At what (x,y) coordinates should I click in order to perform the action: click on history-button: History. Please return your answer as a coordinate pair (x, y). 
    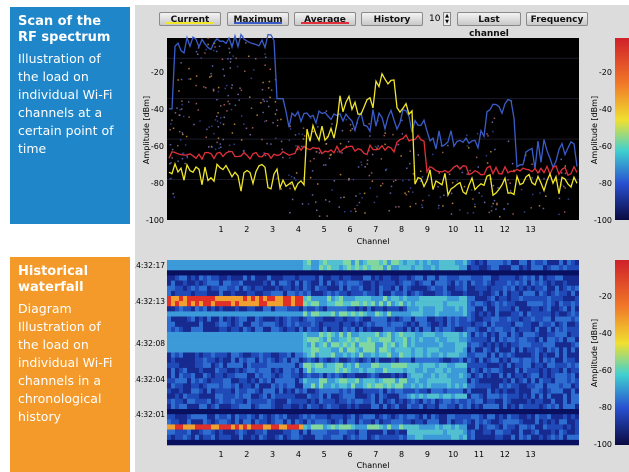
    Looking at the image, I should click on (392, 19).